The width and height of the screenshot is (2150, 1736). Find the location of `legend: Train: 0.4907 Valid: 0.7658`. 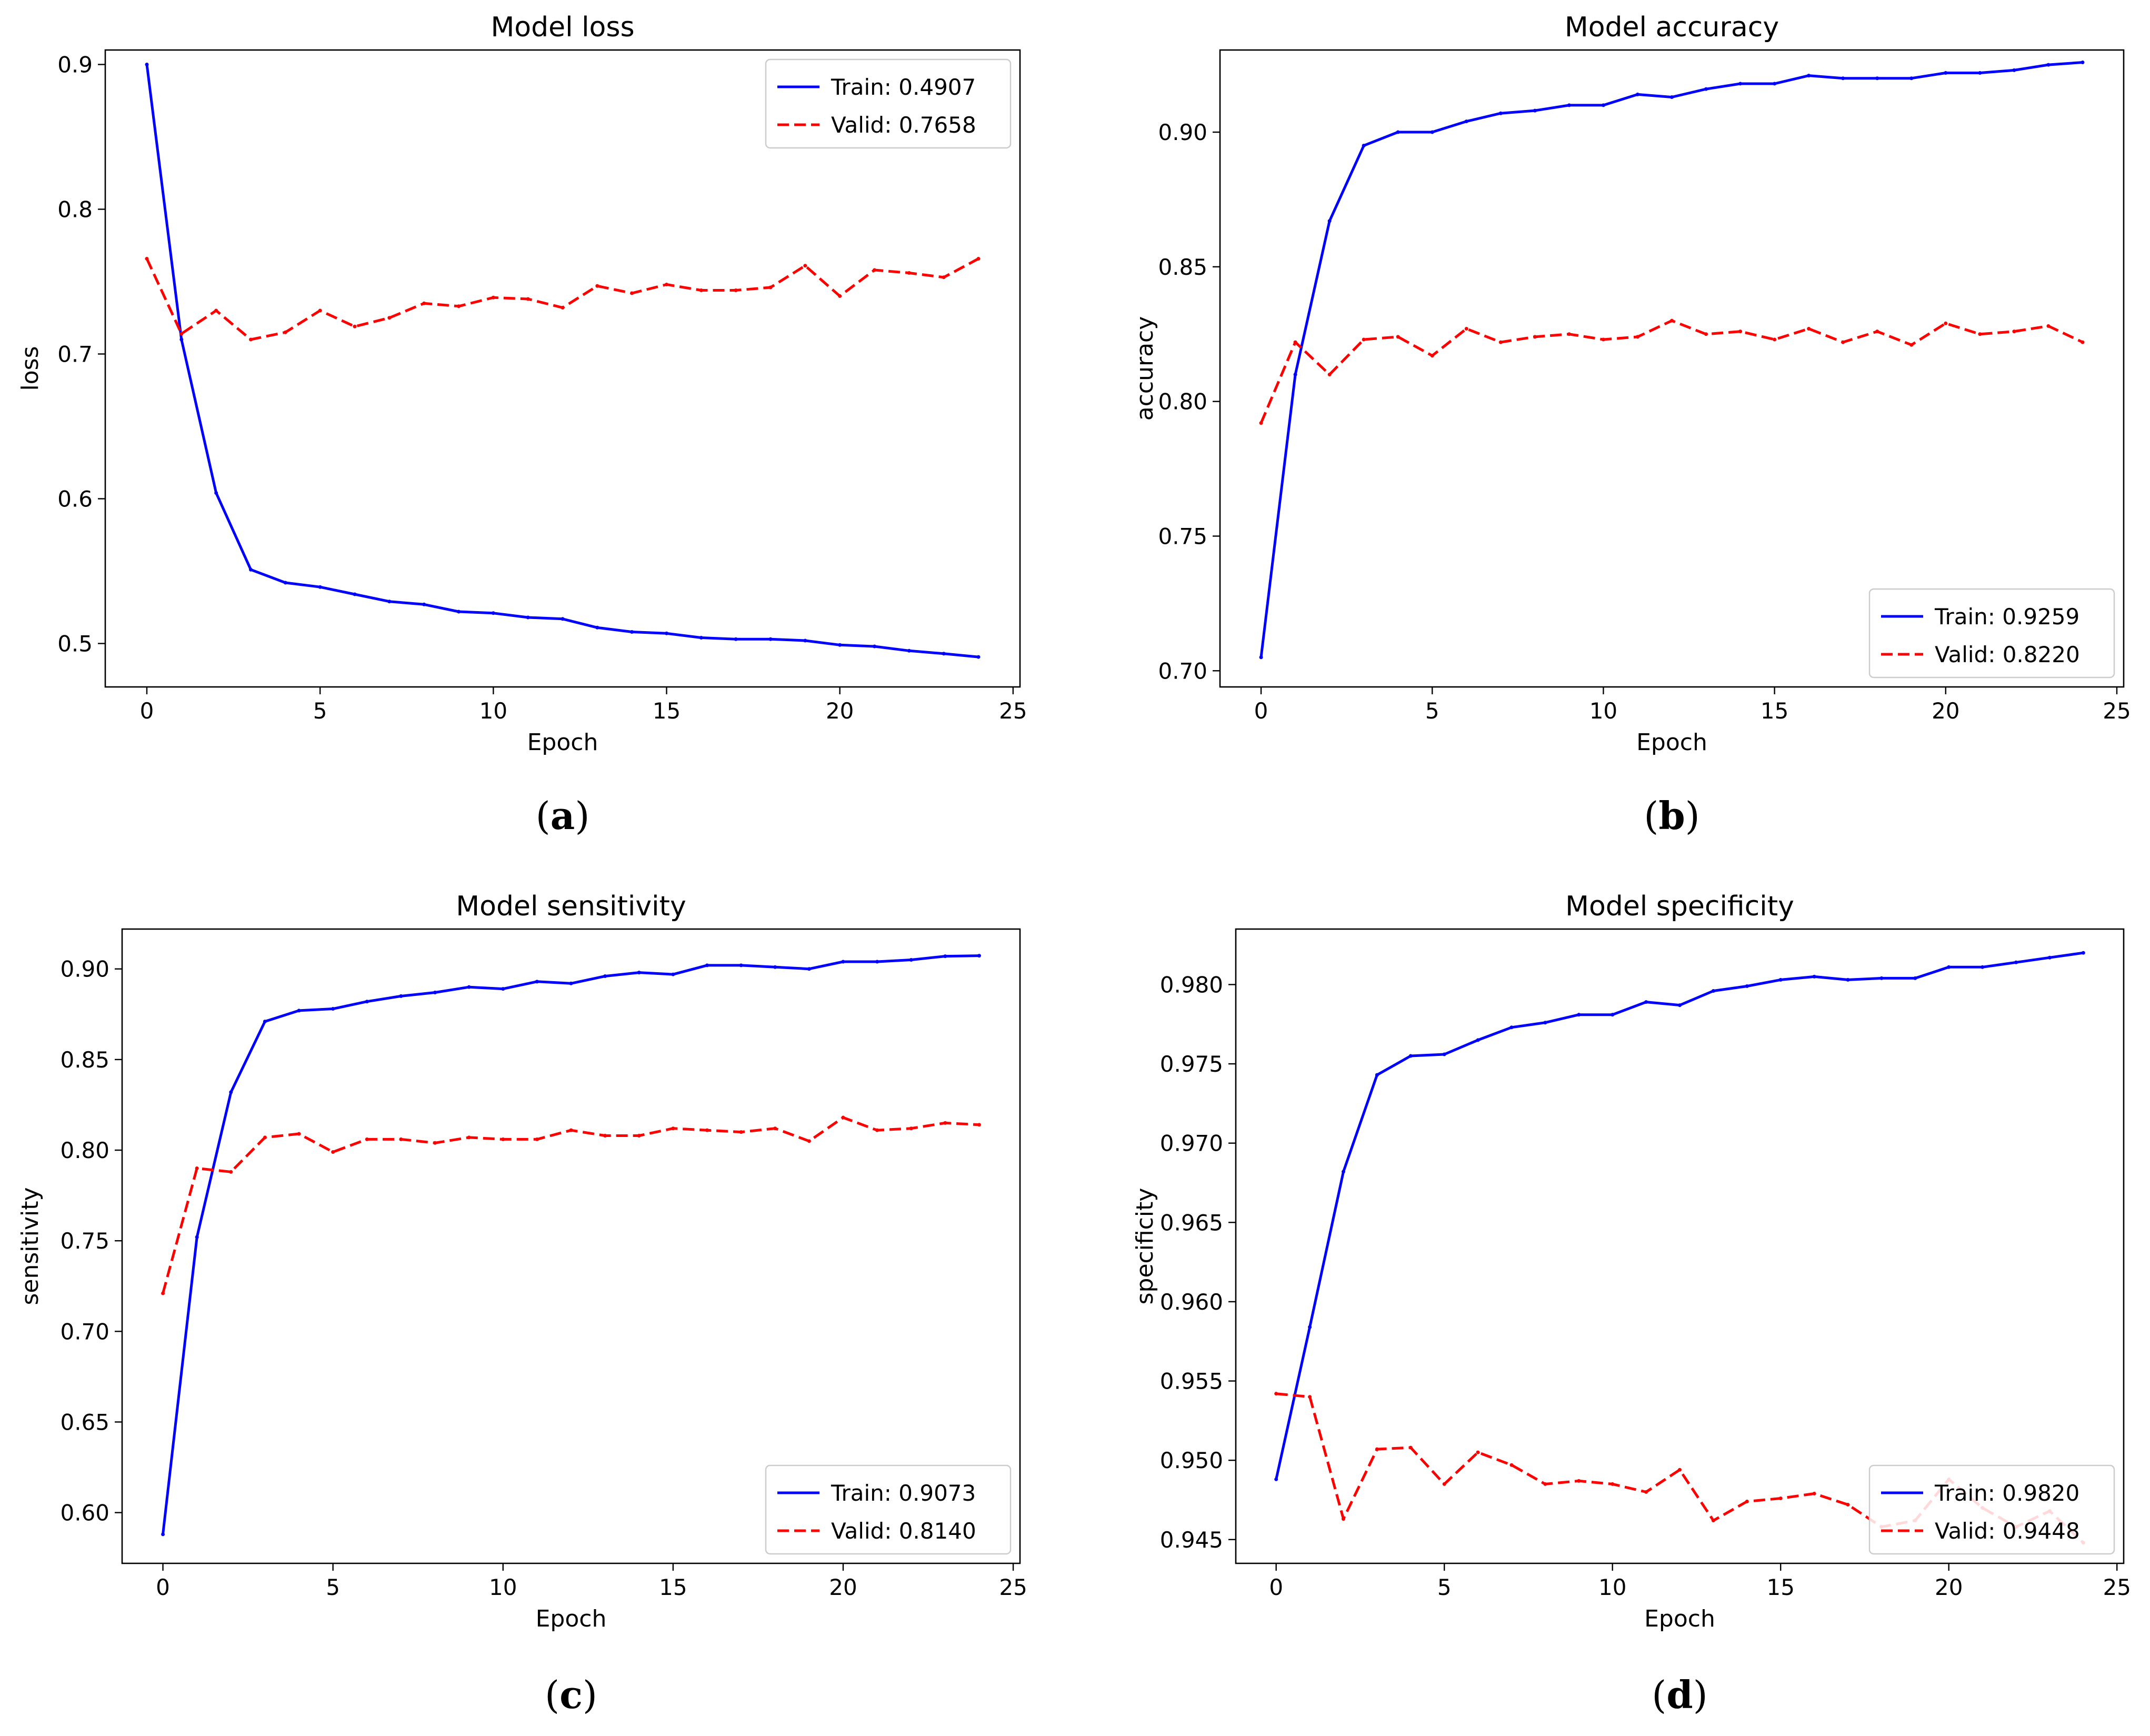

legend: Train: 0.4907 Valid: 0.7658 is located at coordinates (888, 104).